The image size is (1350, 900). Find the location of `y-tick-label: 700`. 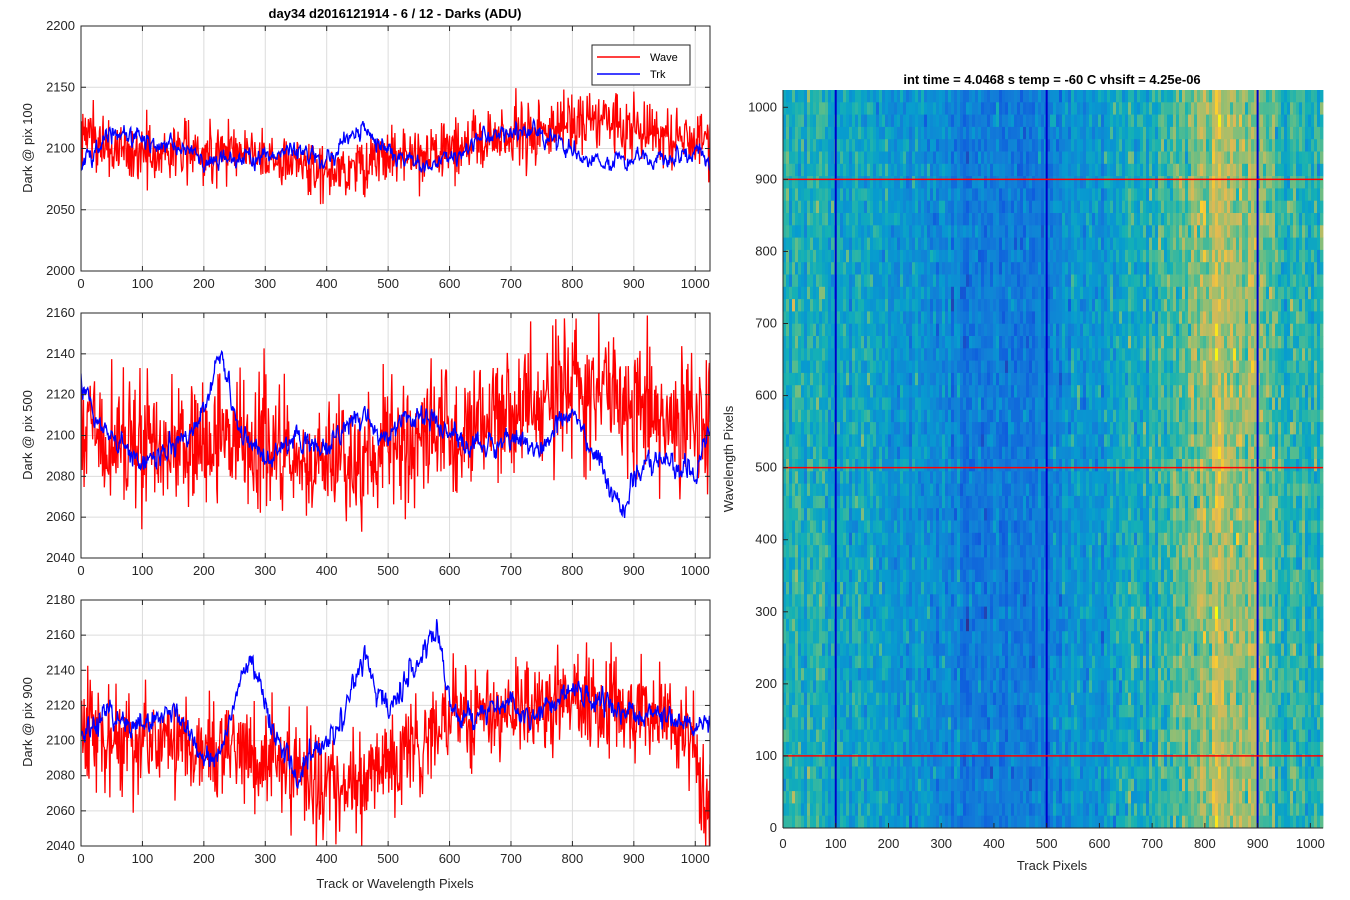

y-tick-label: 700 is located at coordinates (766, 323).